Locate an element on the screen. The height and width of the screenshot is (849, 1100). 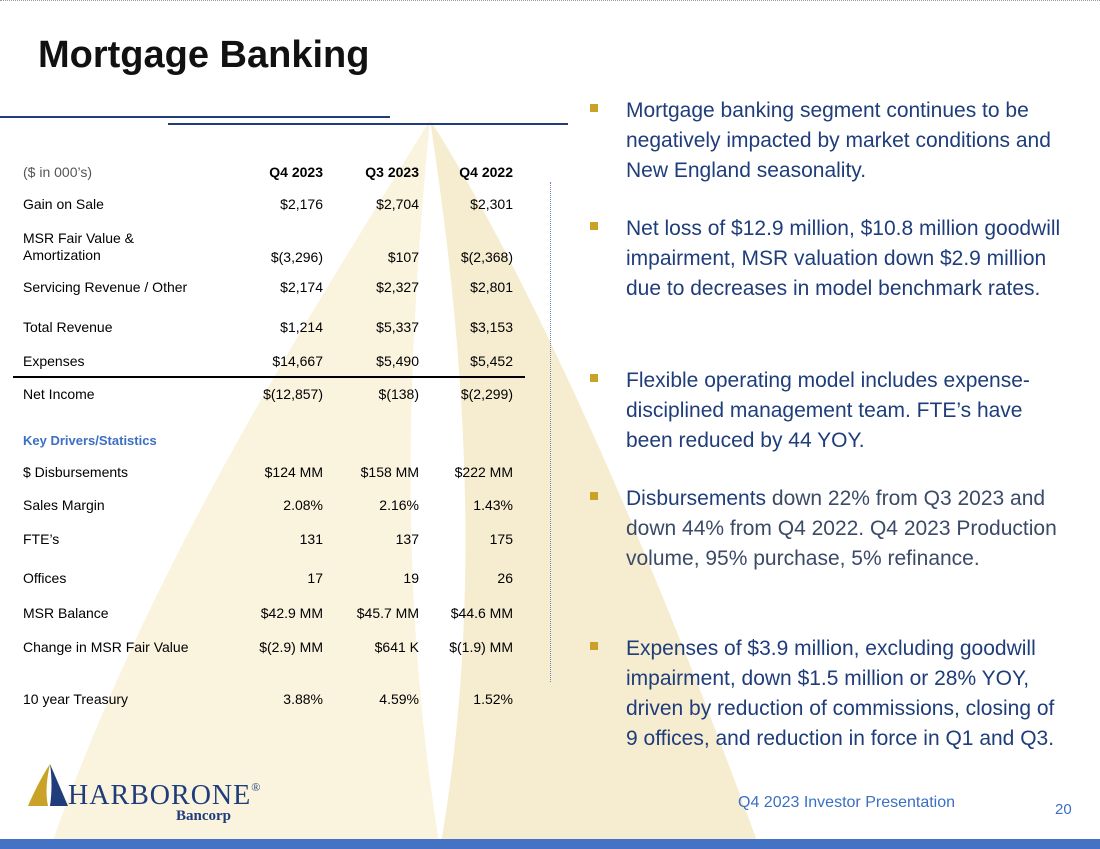
footer-presentation-title: Q4 2023 Investor Presentation is located at coordinates (847, 802).